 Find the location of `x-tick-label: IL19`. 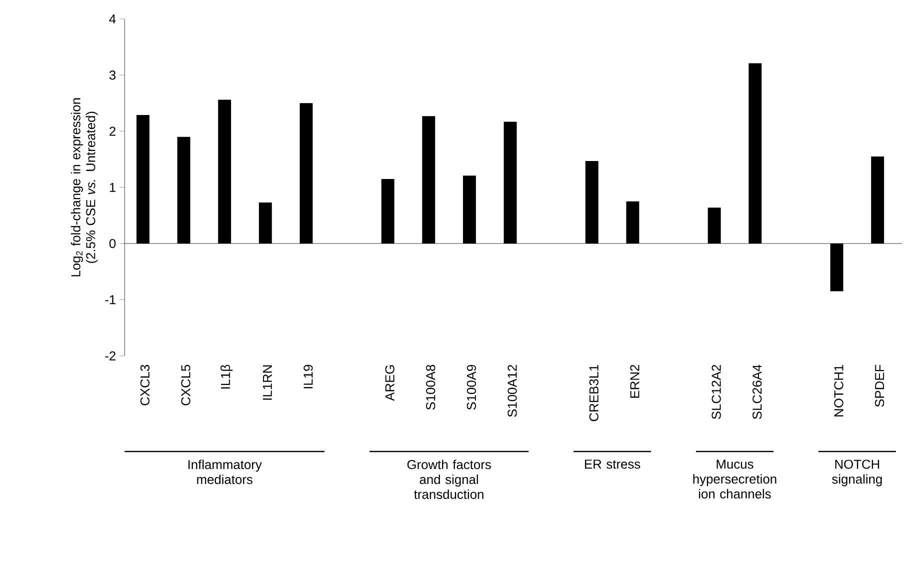

x-tick-label: IL19 is located at coordinates (308, 376).